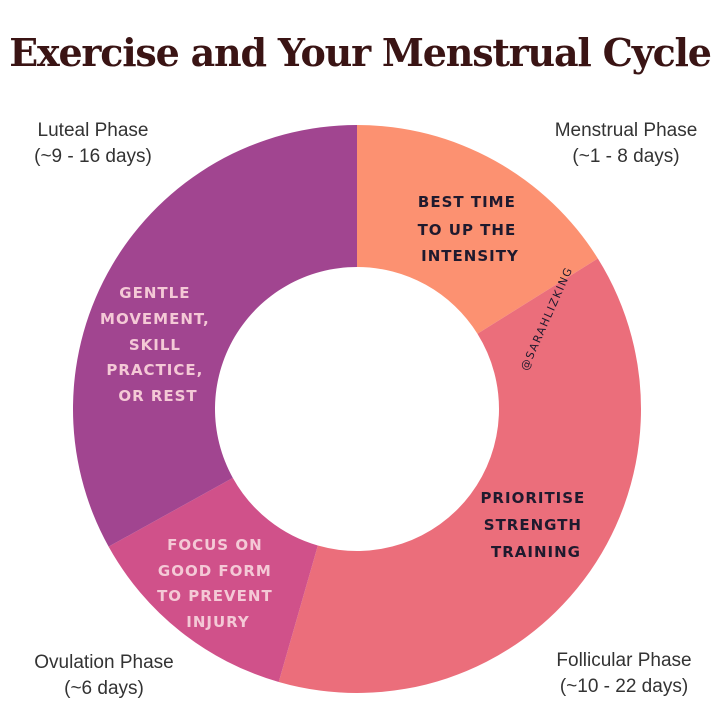 The height and width of the screenshot is (720, 720). What do you see at coordinates (154, 370) in the screenshot?
I see `luteal-advice-line: PRACTICE,` at bounding box center [154, 370].